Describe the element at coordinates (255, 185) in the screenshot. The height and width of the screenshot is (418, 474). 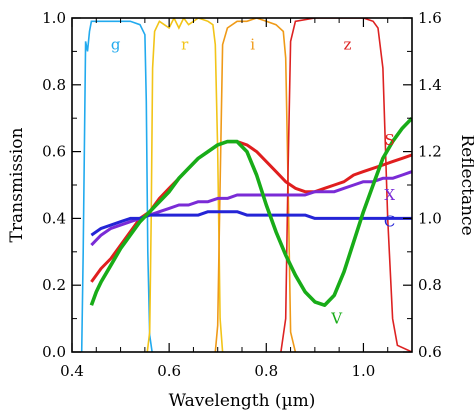
I see `filter-curve-i` at that location.